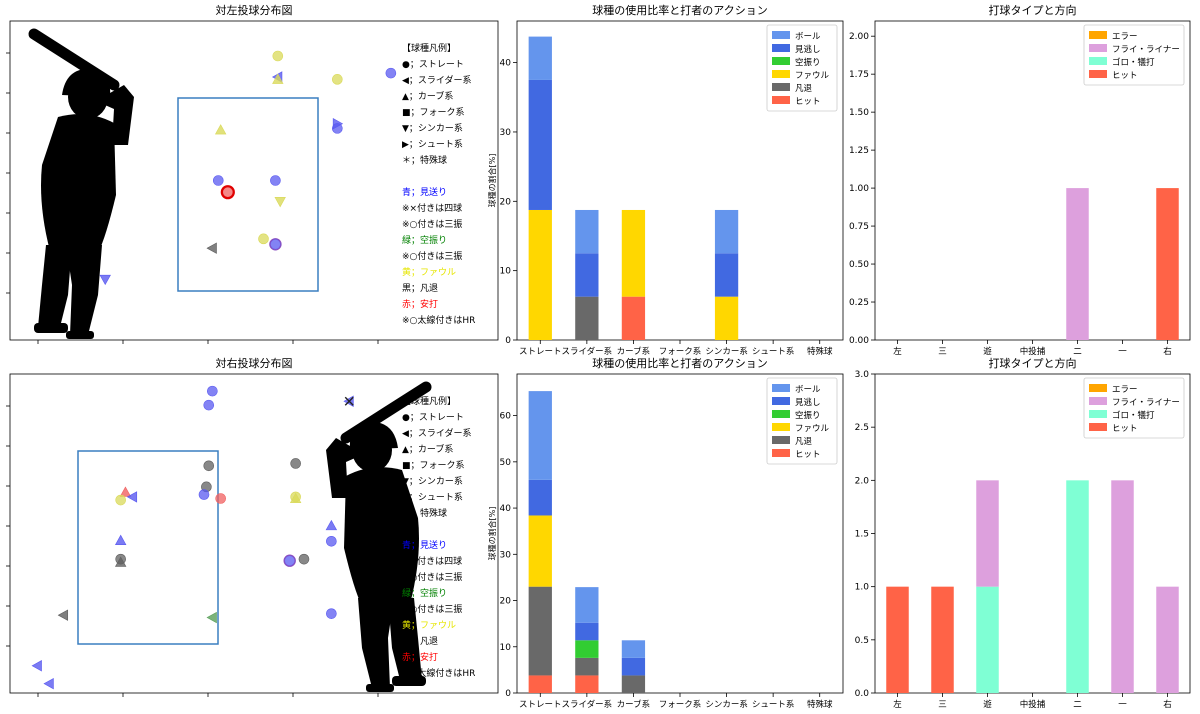 The image size is (1200, 714). Describe the element at coordinates (424, 545) in the screenshot. I see `scatter-3-legend-color: 青；見送り` at that location.